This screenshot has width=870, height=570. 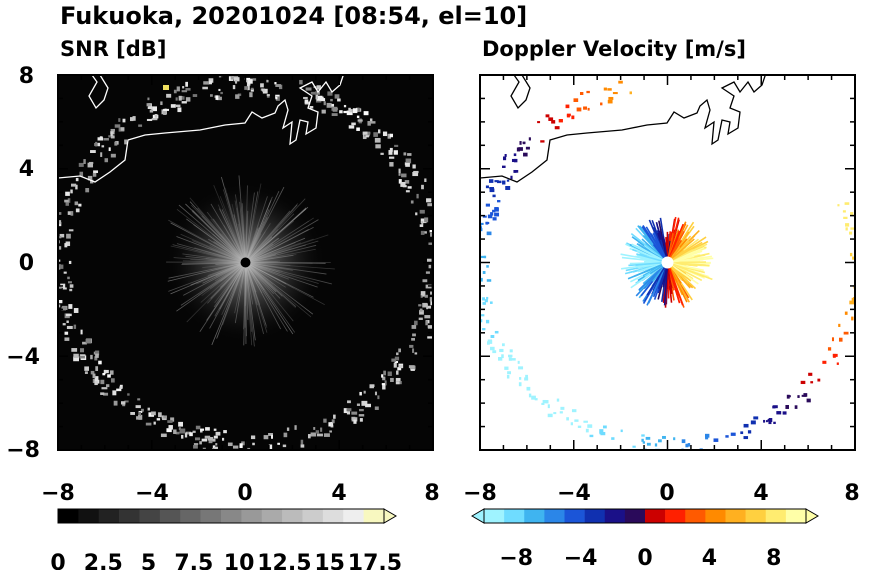 I want to click on doppler-xtick-label: 4, so click(x=760, y=493).